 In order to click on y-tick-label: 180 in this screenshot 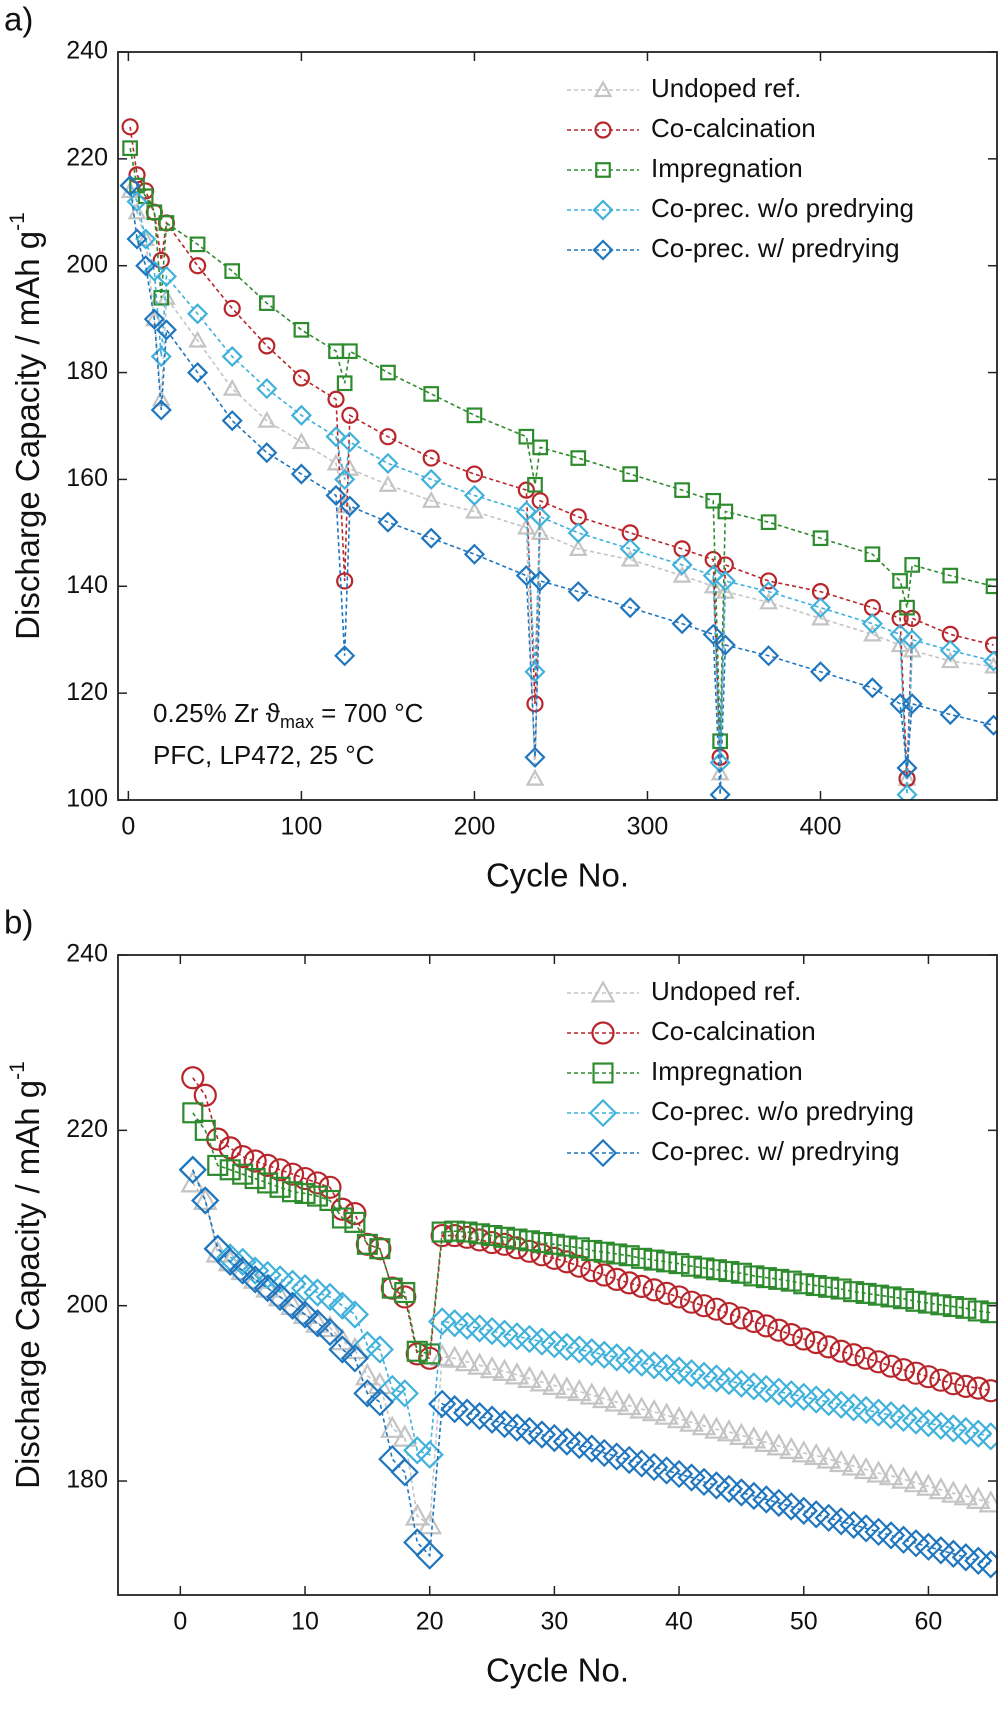, I will do `click(87, 371)`.